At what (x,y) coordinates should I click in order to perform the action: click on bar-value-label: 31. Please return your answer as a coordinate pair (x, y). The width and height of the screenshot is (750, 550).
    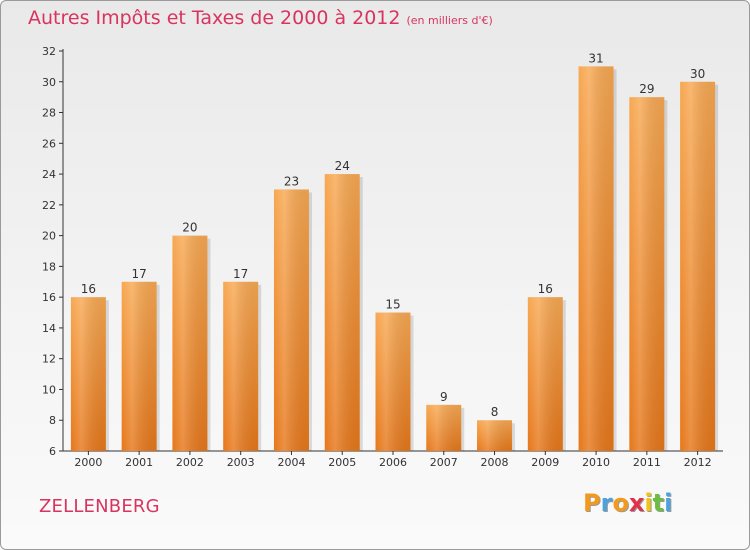
    Looking at the image, I should click on (595, 58).